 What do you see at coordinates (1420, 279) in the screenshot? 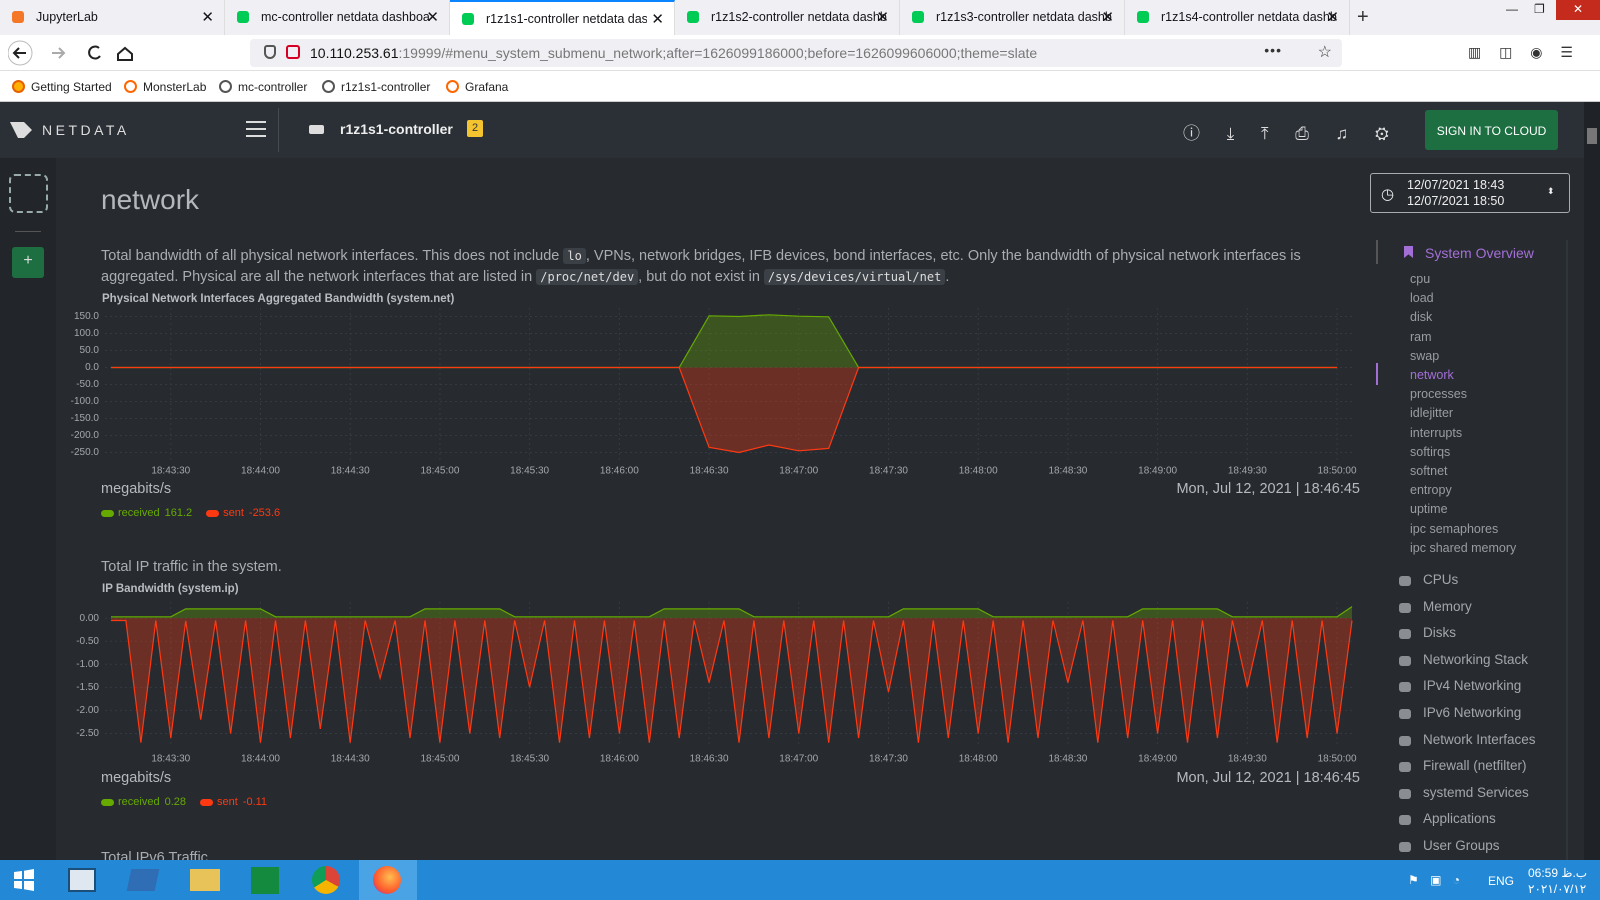
I see `menu-item: cpu` at bounding box center [1420, 279].